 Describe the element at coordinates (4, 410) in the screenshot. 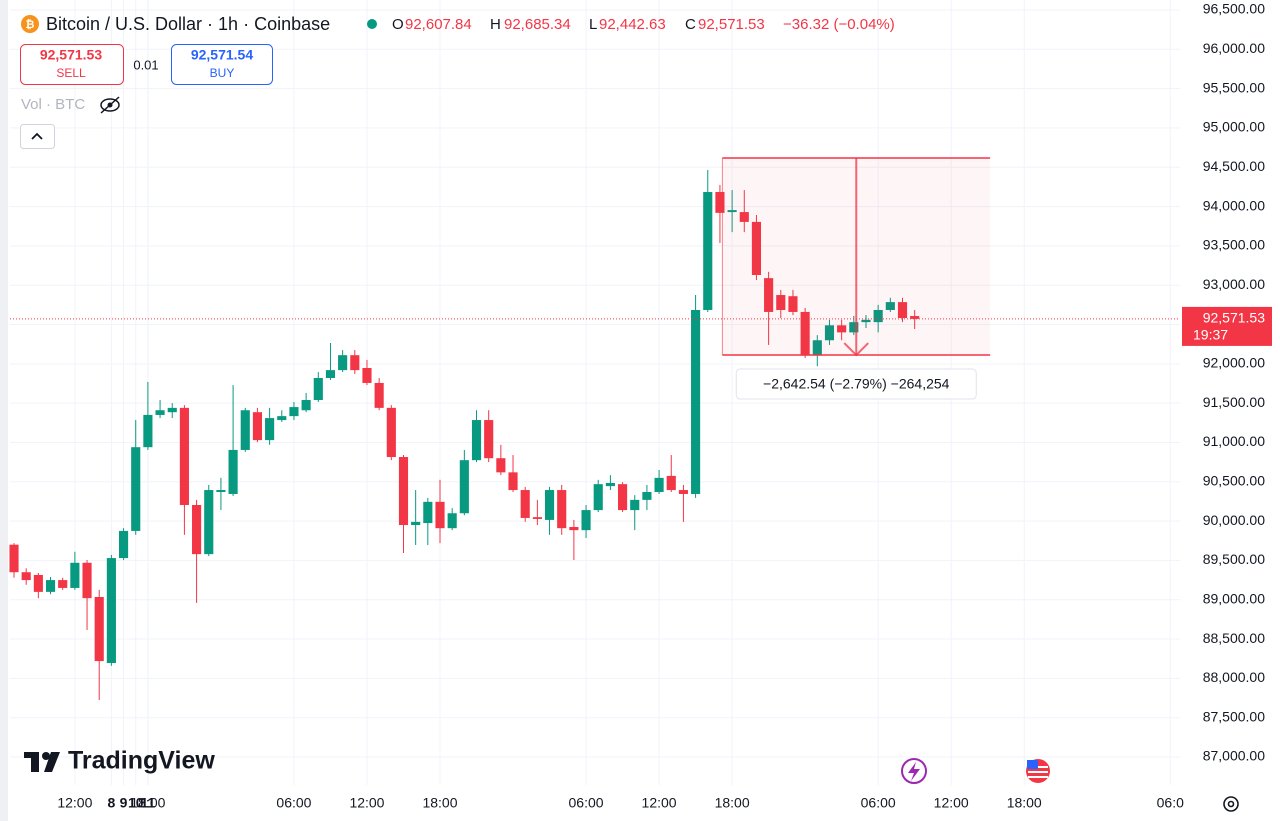

I see `left-edge` at that location.